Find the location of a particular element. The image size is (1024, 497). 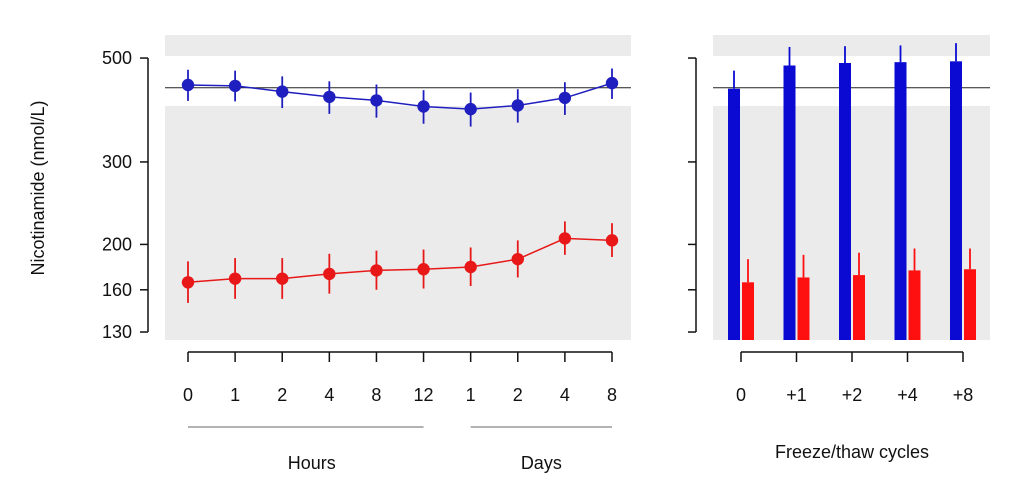

y-tick-label: 300 is located at coordinates (117, 162).